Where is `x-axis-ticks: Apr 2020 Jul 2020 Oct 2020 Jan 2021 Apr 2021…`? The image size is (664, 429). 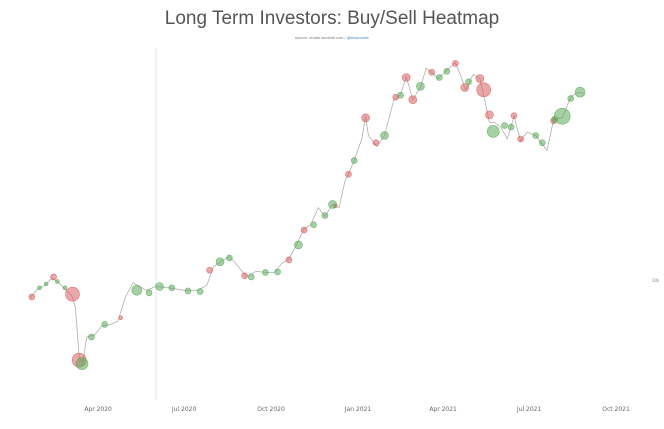 x-axis-ticks: Apr 2020 Jul 2020 Oct 2020 Jan 2021 Apr 2021… is located at coordinates (357, 409).